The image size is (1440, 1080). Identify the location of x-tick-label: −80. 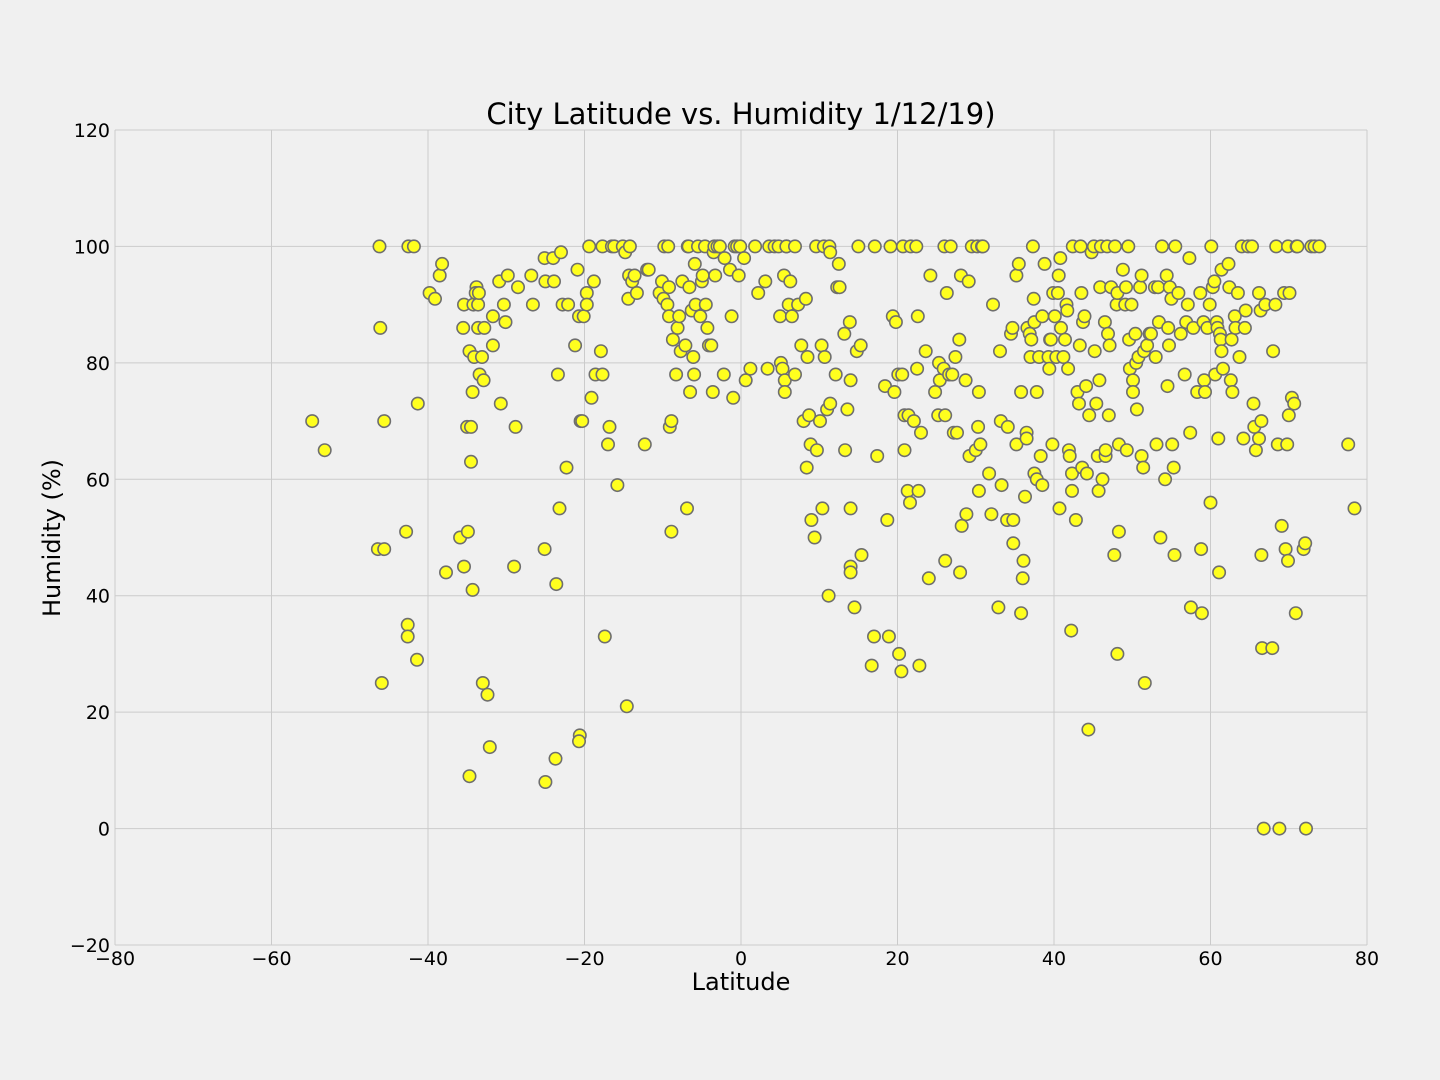
(115, 959).